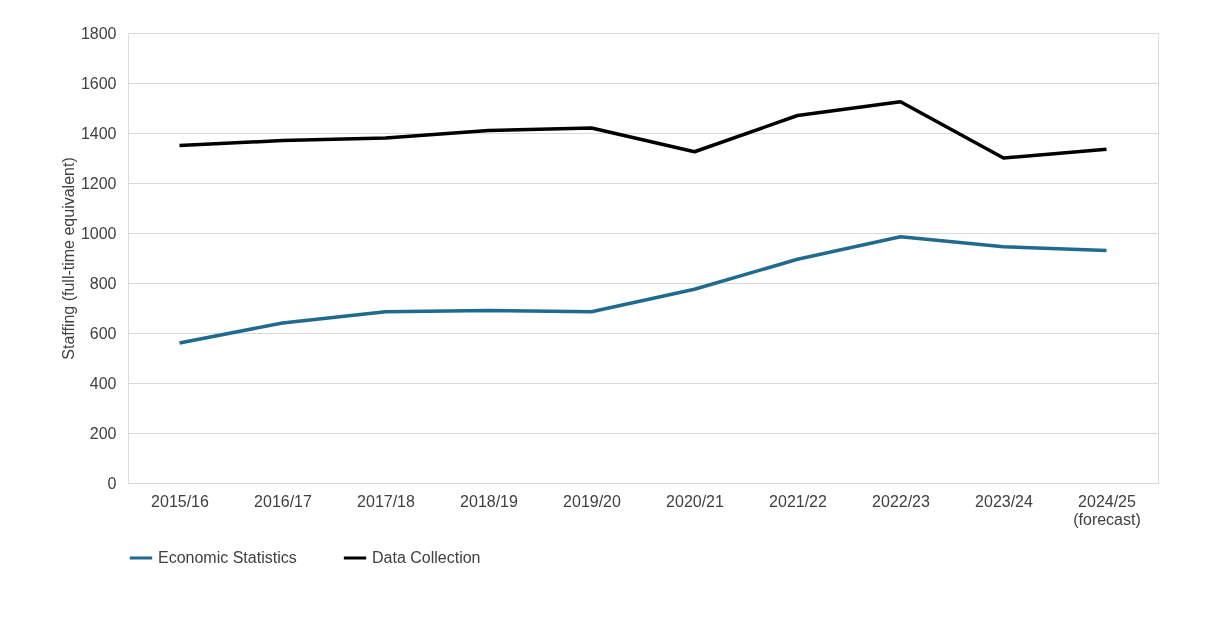 The height and width of the screenshot is (629, 1205). What do you see at coordinates (489, 501) in the screenshot?
I see `x-tick-label: 2018/19` at bounding box center [489, 501].